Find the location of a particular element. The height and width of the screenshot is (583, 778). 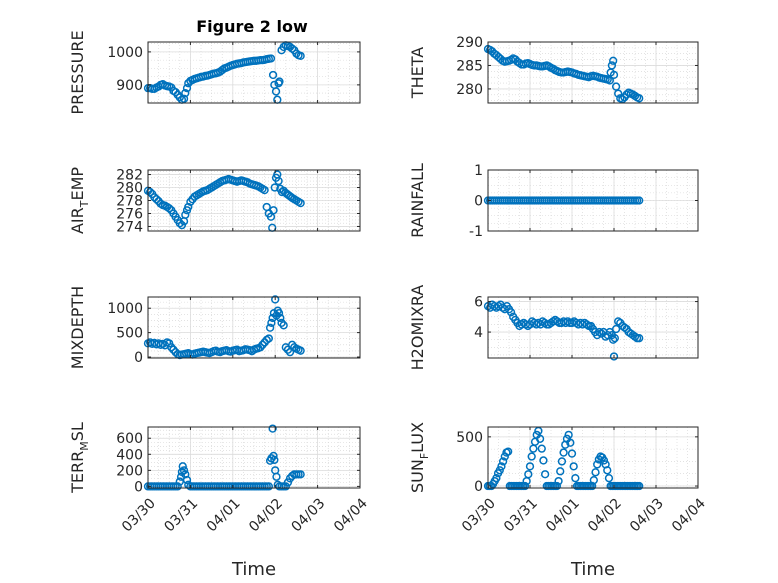

y-axis-label: SUNFLUX is located at coordinates (419, 457).